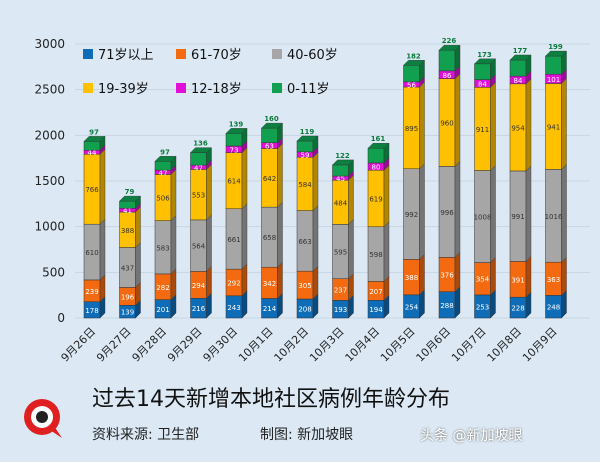  Describe the element at coordinates (447, 76) in the screenshot. I see `data-label: 86` at that location.